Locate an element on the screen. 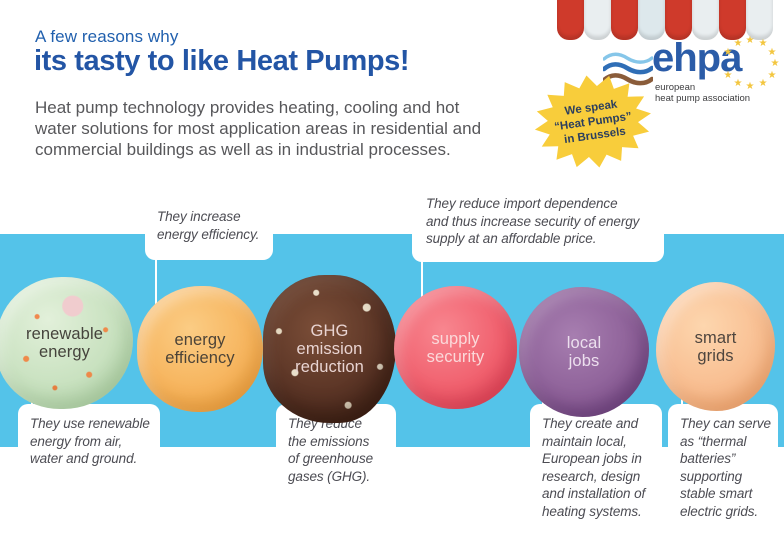  scoop-label: renewable energy is located at coordinates (64, 343).